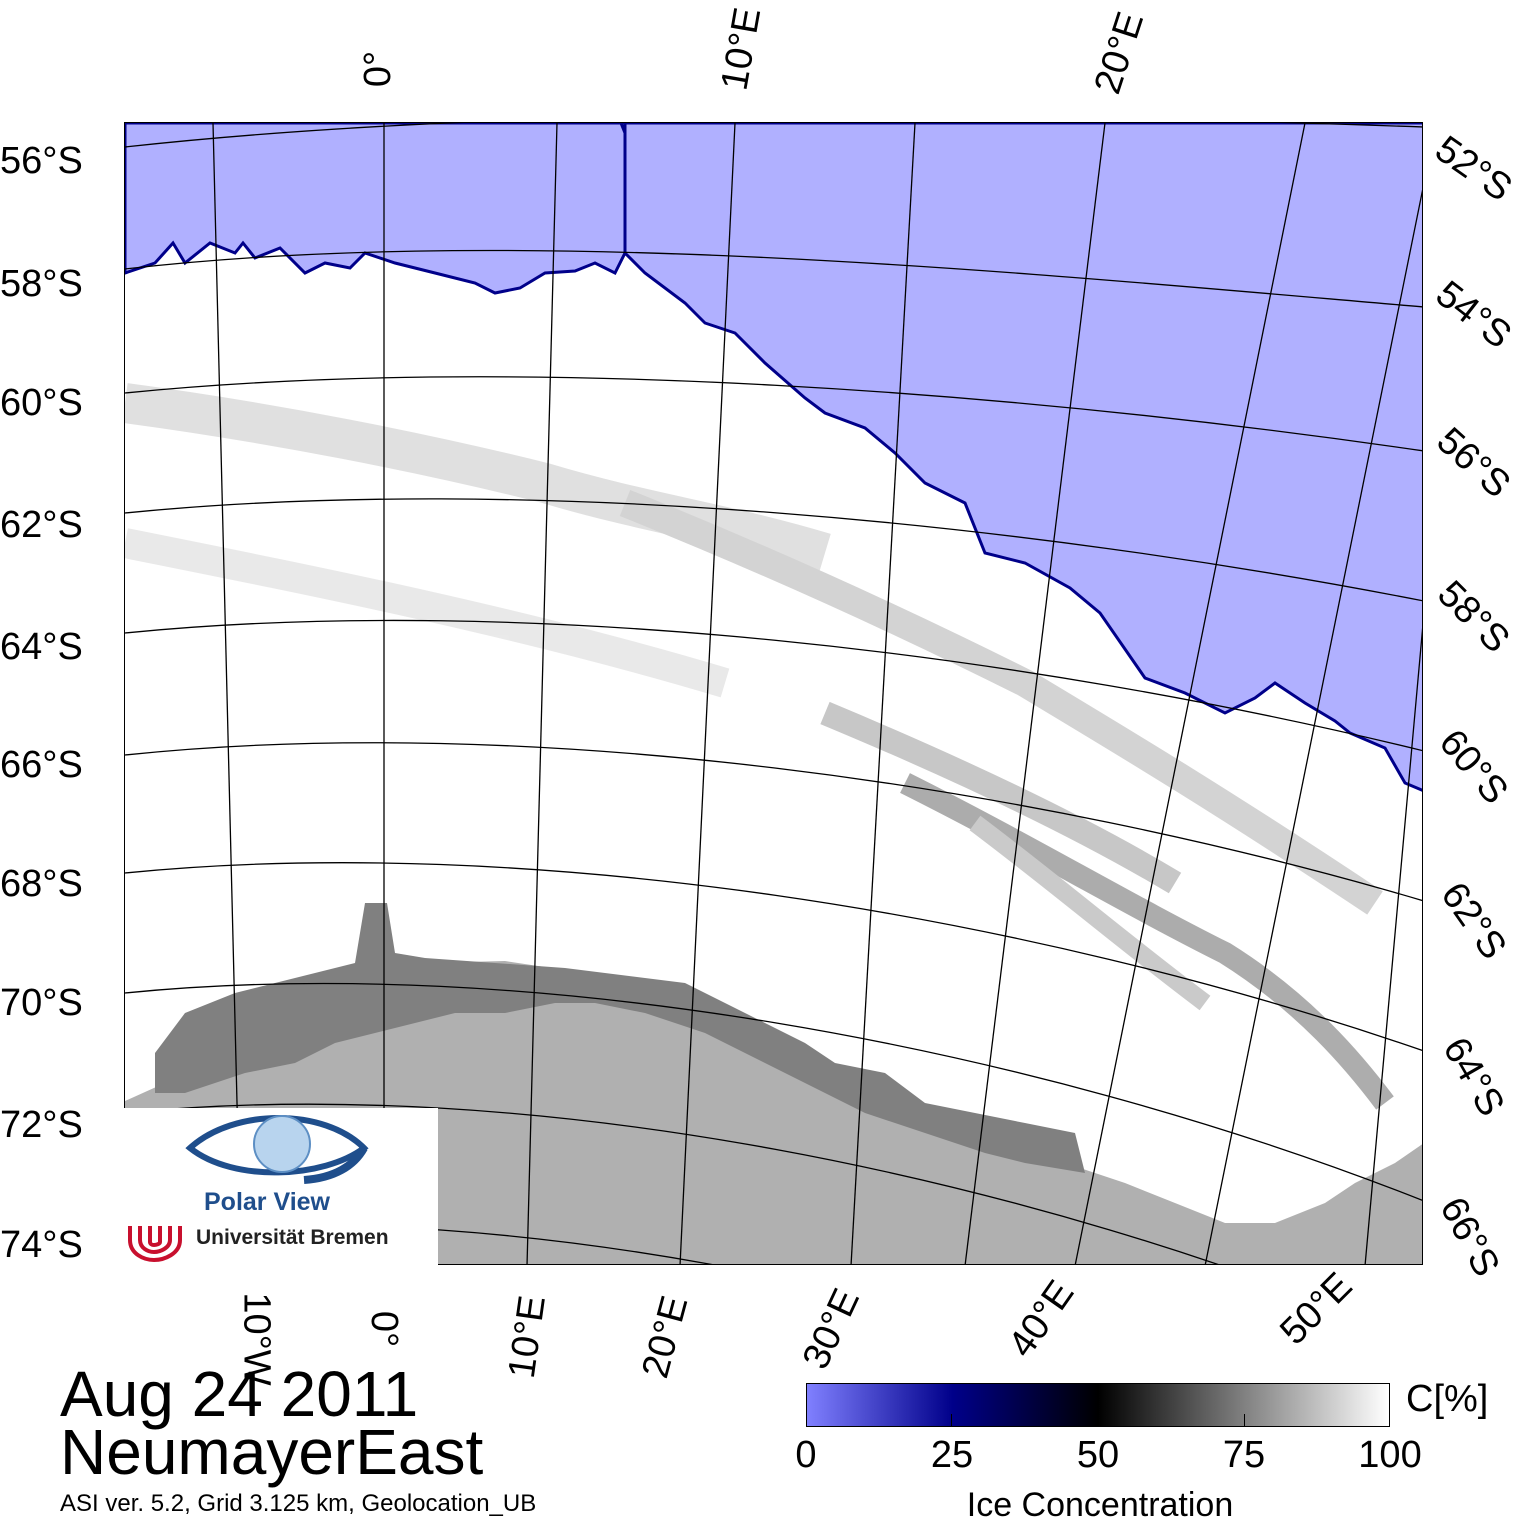  Describe the element at coordinates (1473, 169) in the screenshot. I see `lat-label: 52°S` at that location.